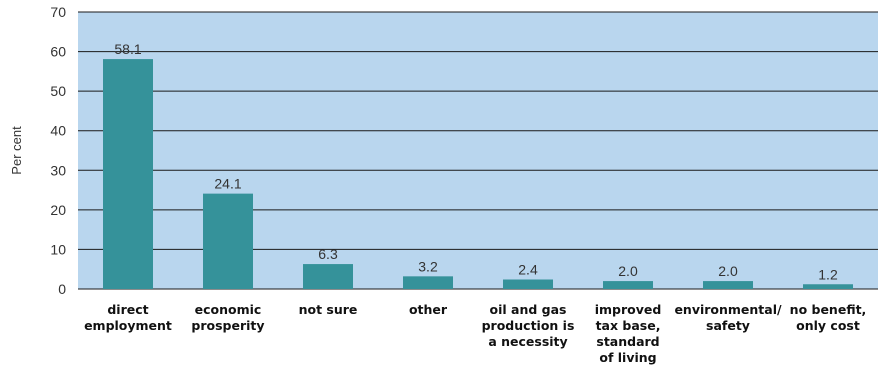 This screenshot has width=888, height=378. Describe the element at coordinates (128, 325) in the screenshot. I see `x-tick-label-line: employment` at that location.